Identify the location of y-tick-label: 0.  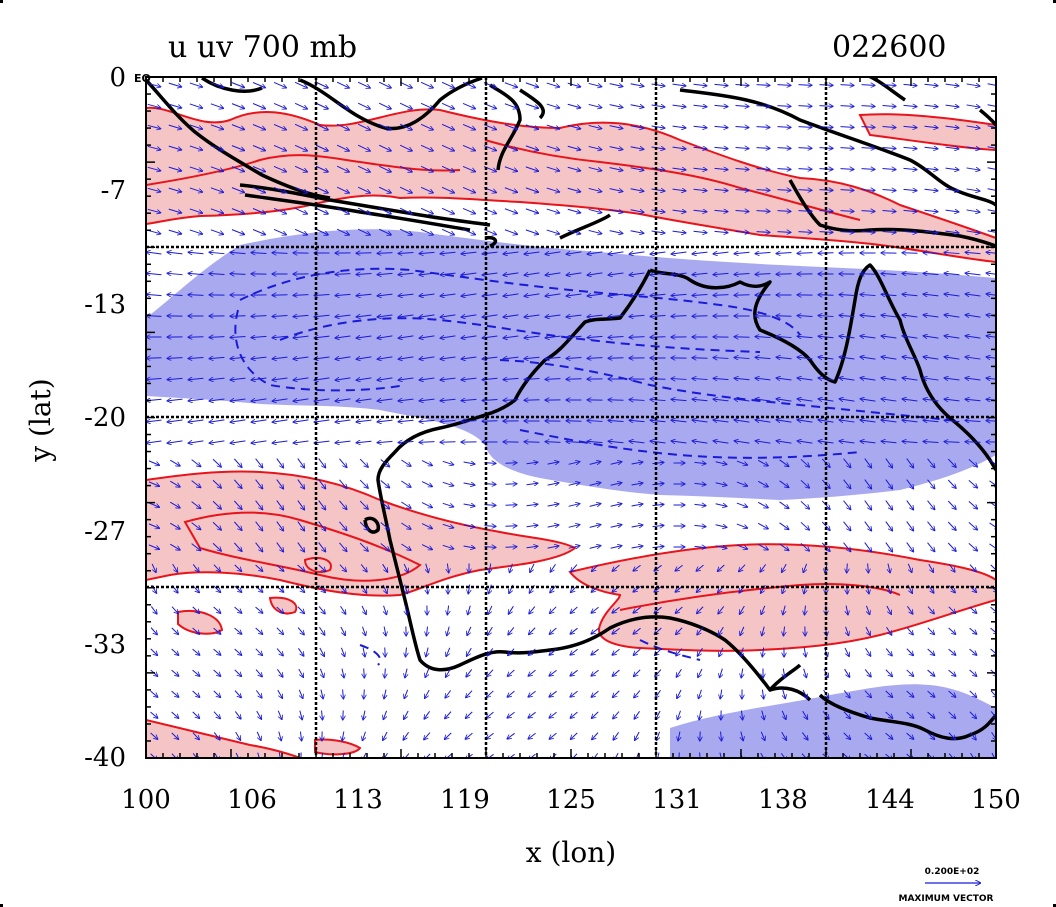
(117, 78).